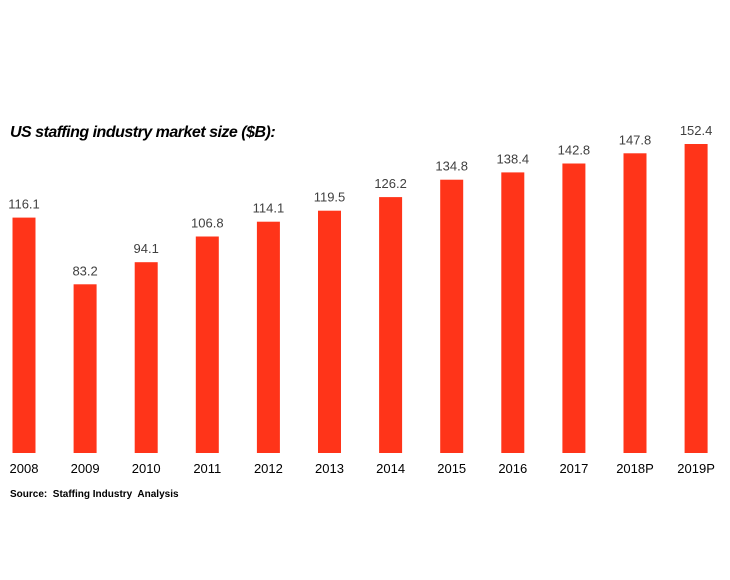  What do you see at coordinates (207, 468) in the screenshot?
I see `x-tick-2011: 2011` at bounding box center [207, 468].